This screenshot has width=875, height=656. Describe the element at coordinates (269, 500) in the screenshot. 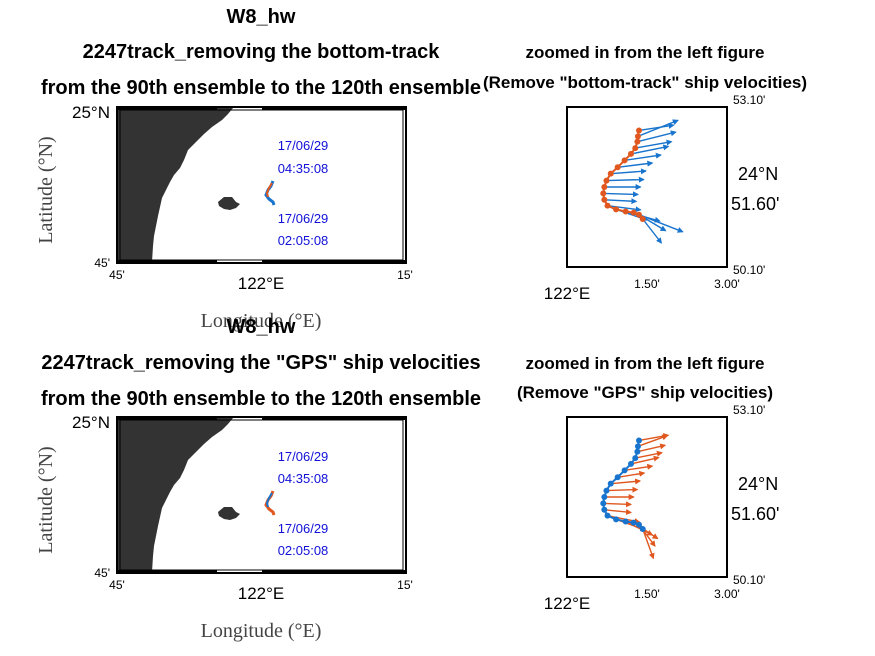

I see `ship-track-highlight` at that location.